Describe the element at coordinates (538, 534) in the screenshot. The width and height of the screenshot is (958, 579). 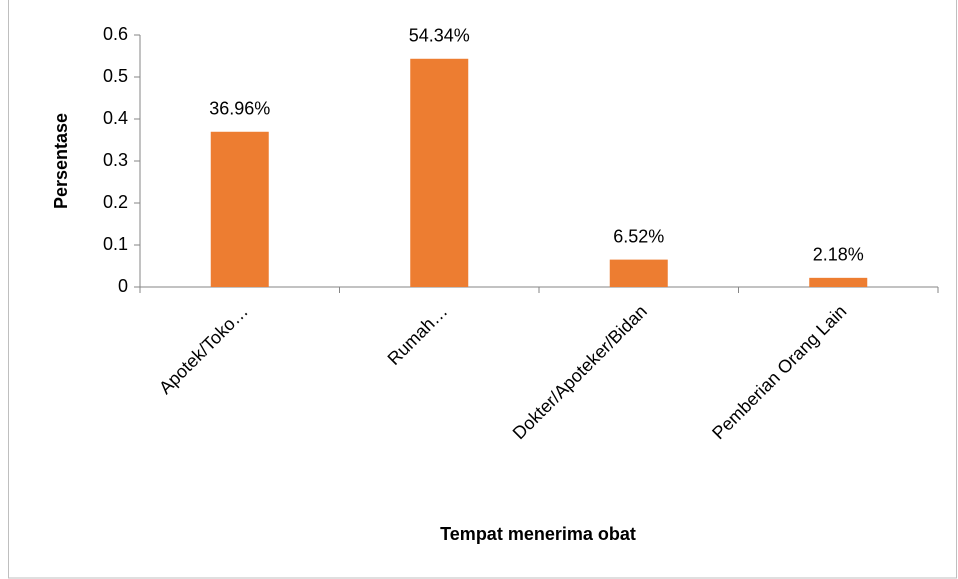
I see `x-axis-label: Tempat menerima obat` at that location.